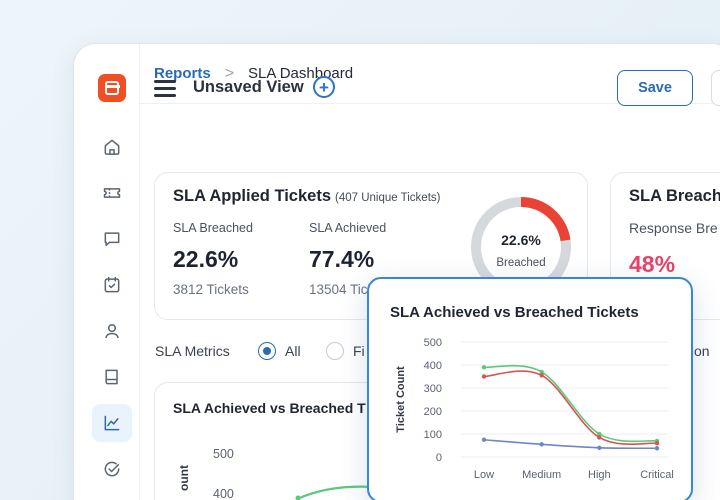  I want to click on sla-breach-title: SLA Breach, so click(674, 196).